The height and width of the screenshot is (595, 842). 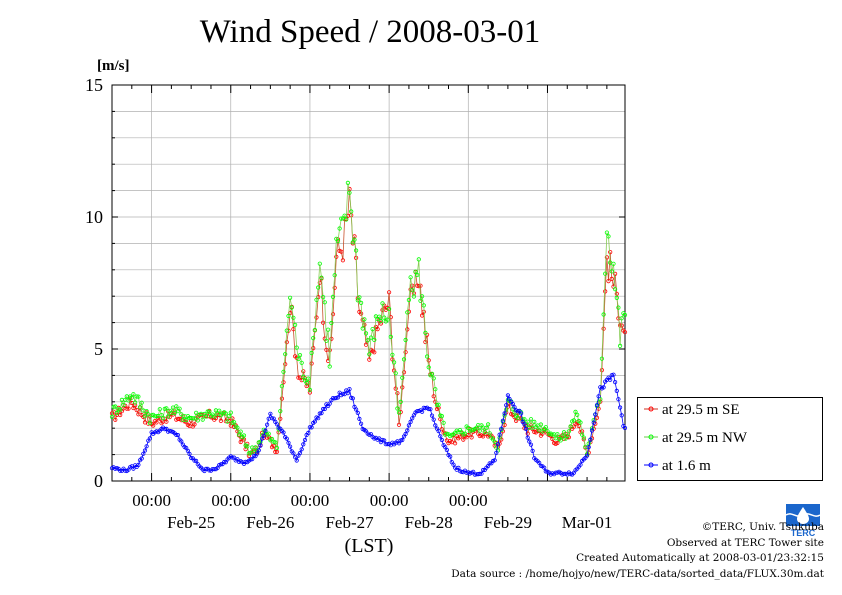 What do you see at coordinates (508, 522) in the screenshot?
I see `x-tick-date-label: Feb-29` at bounding box center [508, 522].